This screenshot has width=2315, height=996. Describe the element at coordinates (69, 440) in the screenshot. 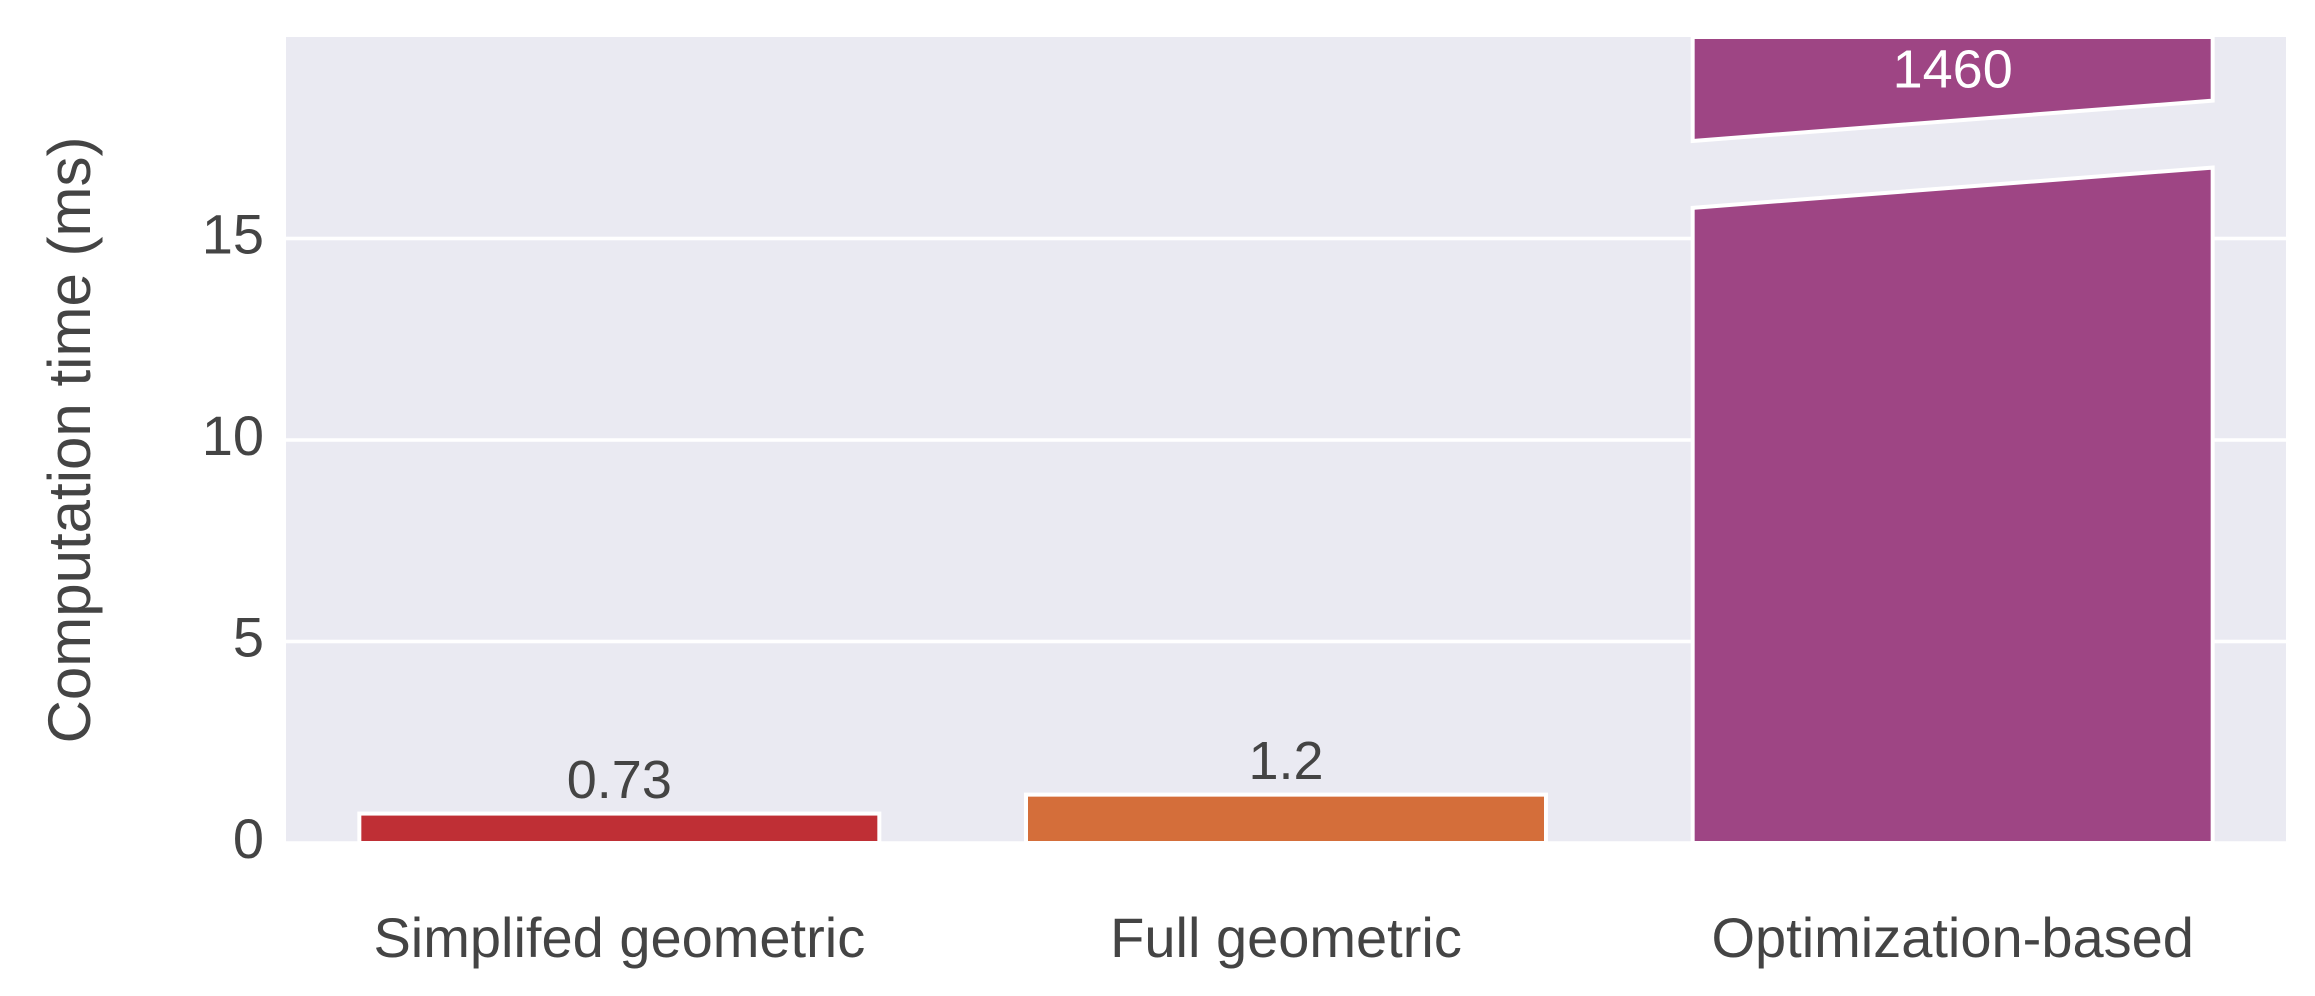

I see `y-axis-label: Computation time (ms)` at that location.